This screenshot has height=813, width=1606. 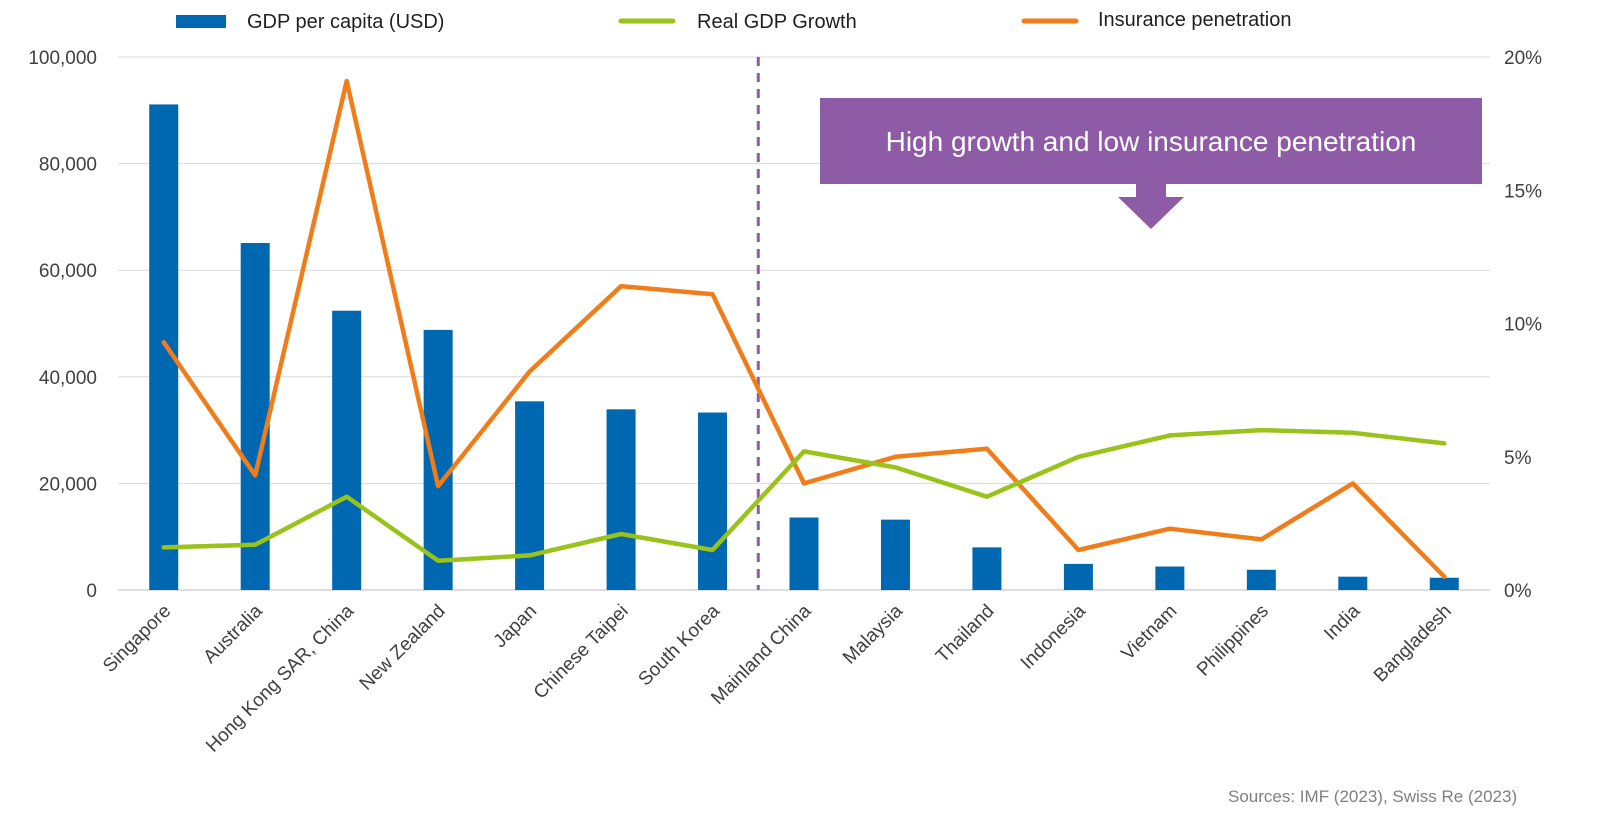 I want to click on right-axis-tick-label: 15%, so click(x=1523, y=191).